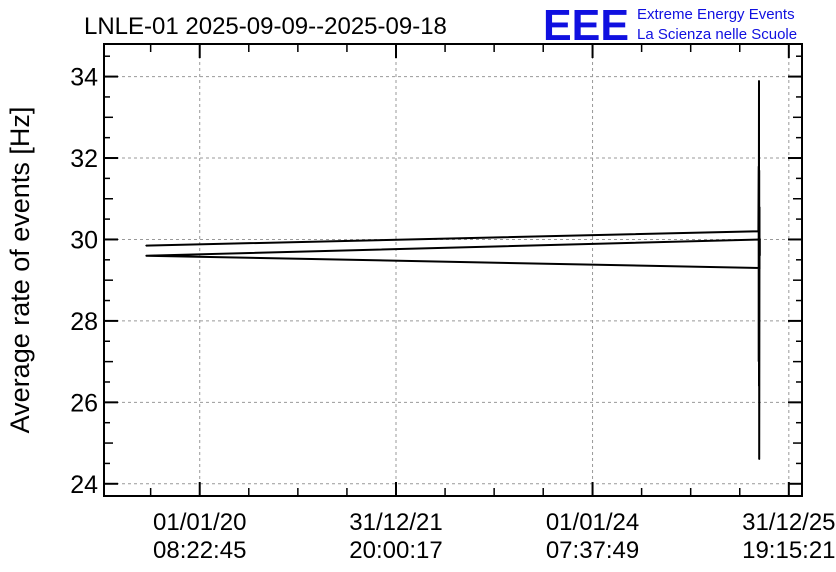 This screenshot has width=836, height=572. I want to click on logo-line-1: Extreme Energy Events, so click(716, 14).